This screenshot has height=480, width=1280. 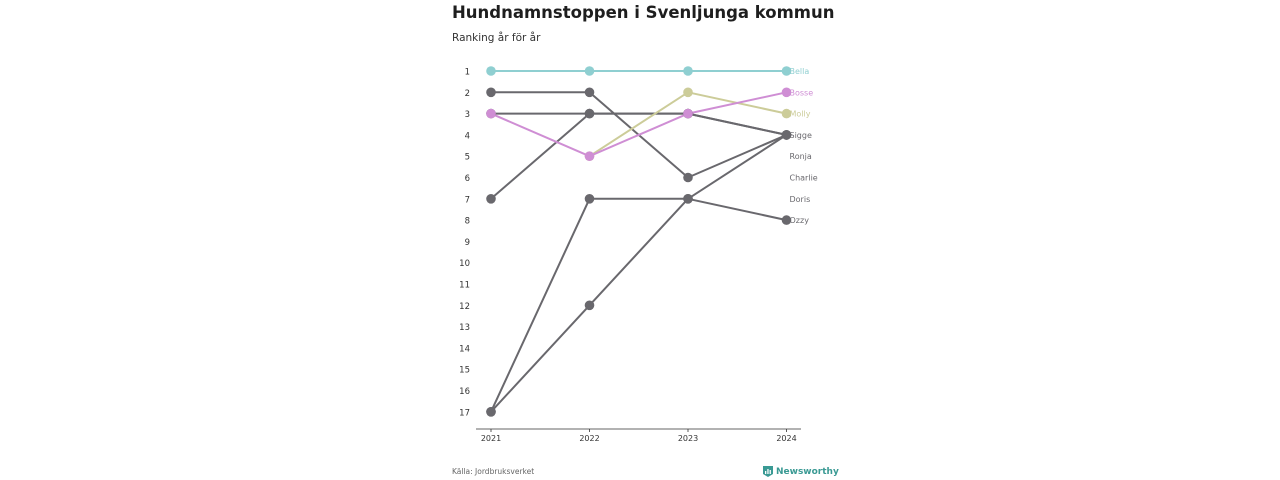 What do you see at coordinates (800, 199) in the screenshot?
I see `series-end-label: Doris` at bounding box center [800, 199].